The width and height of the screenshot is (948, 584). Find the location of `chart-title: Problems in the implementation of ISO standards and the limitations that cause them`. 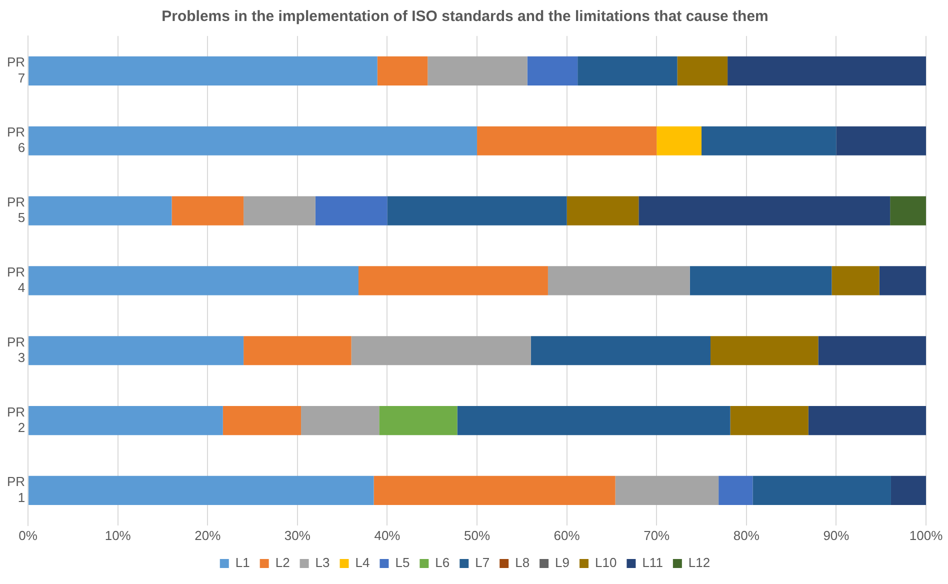

chart-title: Problems in the implementation of ISO standards and the limitations that cause them is located at coordinates (465, 17).